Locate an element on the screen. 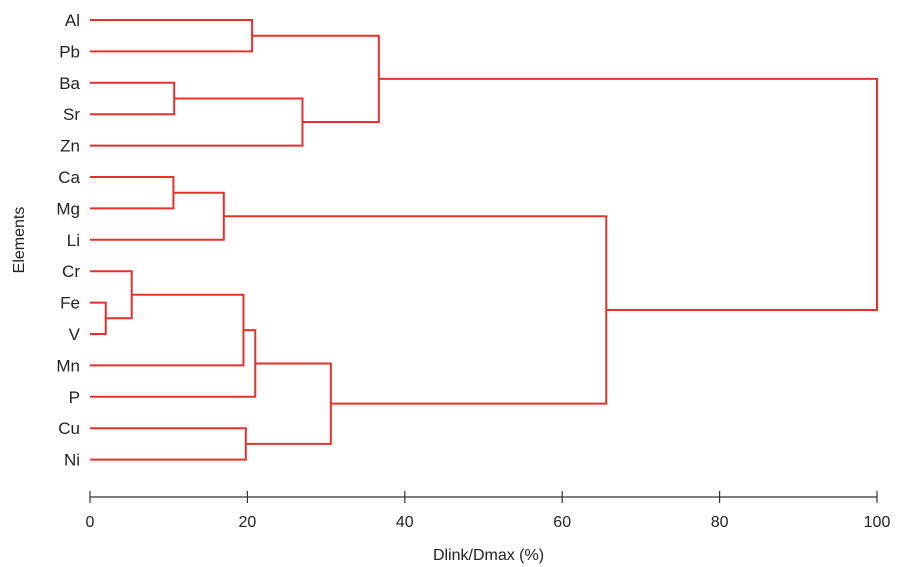  leaf-label-al: Al is located at coordinates (72, 20).